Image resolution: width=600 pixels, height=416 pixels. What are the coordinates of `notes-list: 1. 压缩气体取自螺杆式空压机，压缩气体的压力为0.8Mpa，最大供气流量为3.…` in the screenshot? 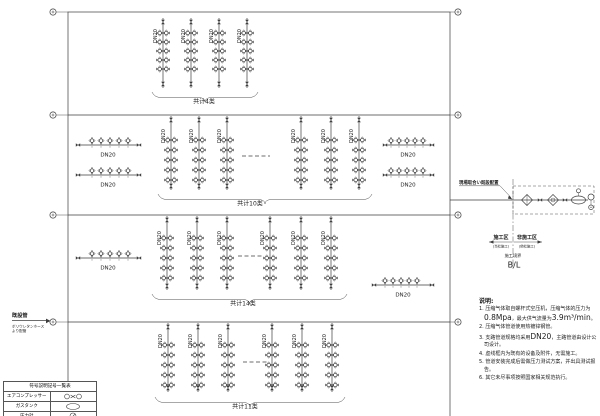 It's located at (539, 344).